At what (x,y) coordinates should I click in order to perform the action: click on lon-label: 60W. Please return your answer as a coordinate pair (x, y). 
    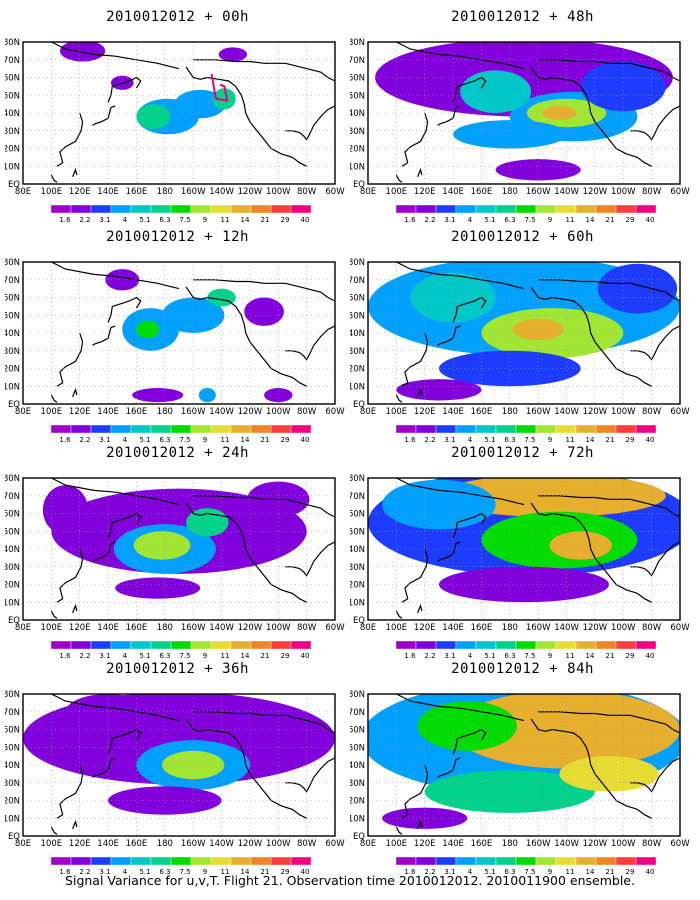
    Looking at the image, I should click on (335, 628).